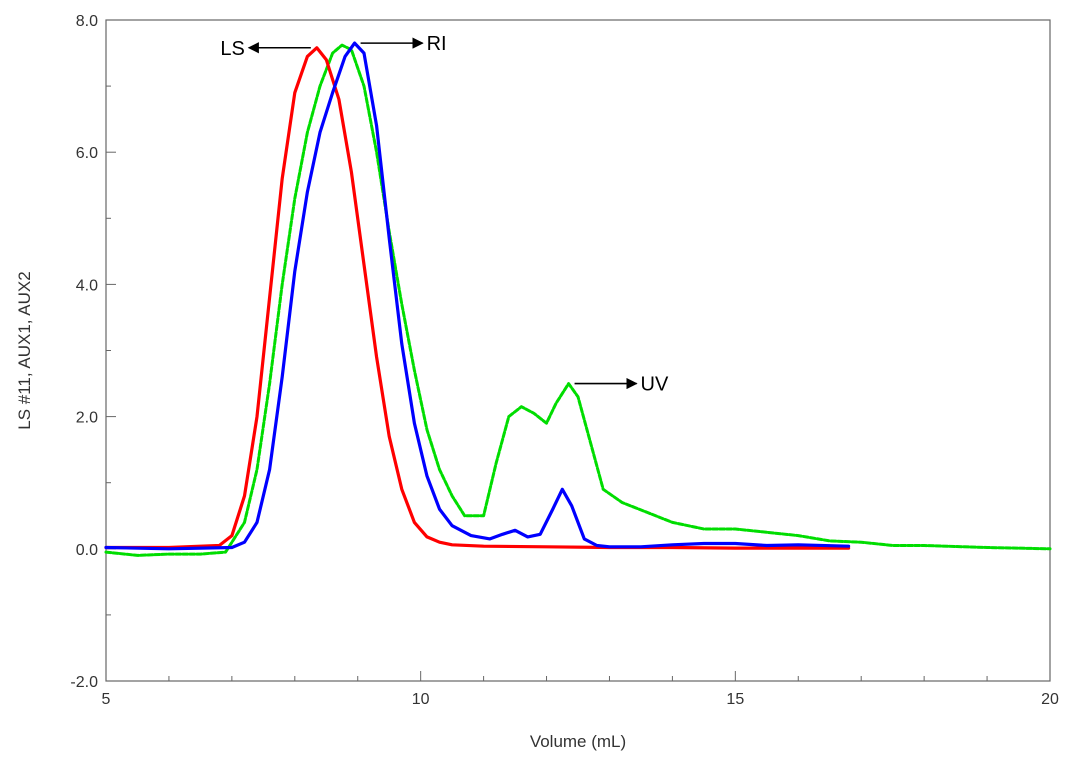 The image size is (1070, 758). What do you see at coordinates (232, 49) in the screenshot?
I see `annotation-label-ls: LS` at bounding box center [232, 49].